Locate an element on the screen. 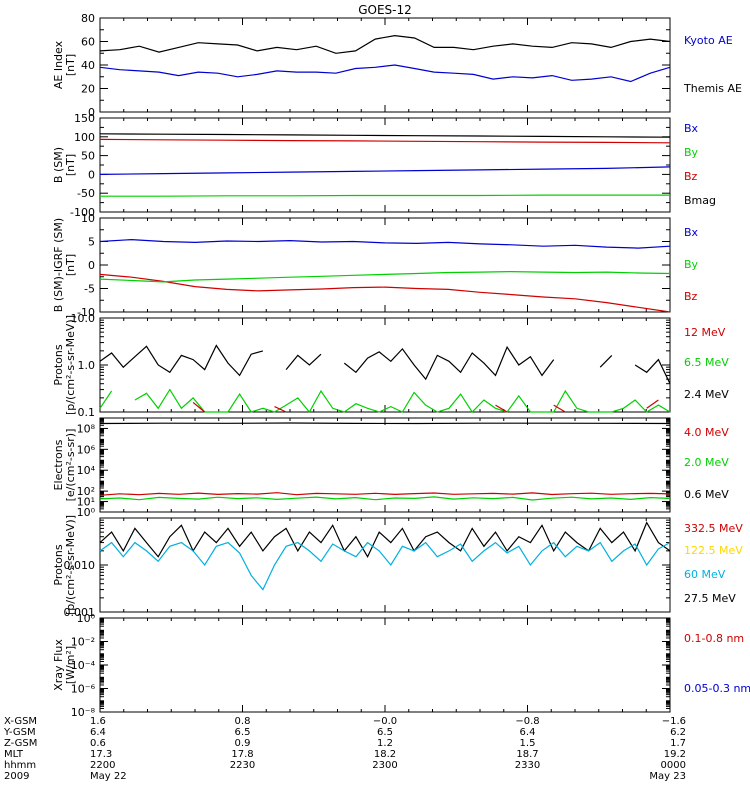  ephemeris-value: 6.4 is located at coordinates (98, 732).